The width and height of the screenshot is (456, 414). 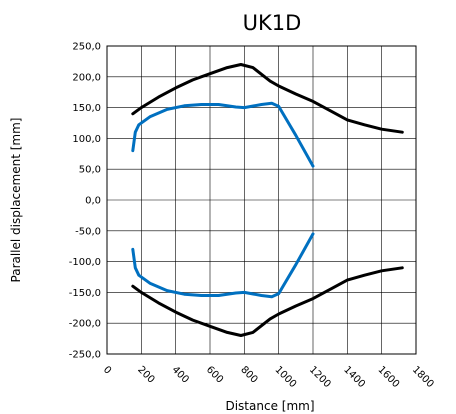 I want to click on y-tick-label: 200,0, so click(x=86, y=77).